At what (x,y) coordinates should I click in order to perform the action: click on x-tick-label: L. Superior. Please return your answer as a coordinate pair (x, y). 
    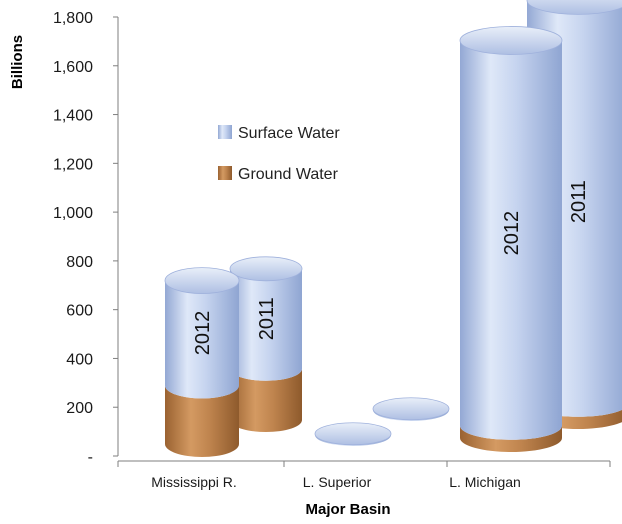
    Looking at the image, I should click on (337, 482).